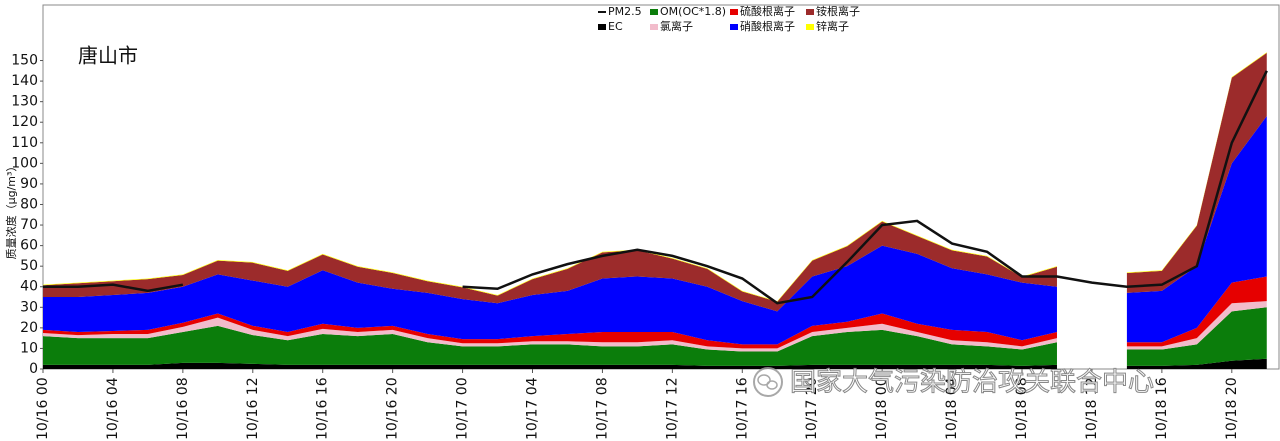 This screenshot has width=1280, height=441. I want to click on y-tick-label: 130, so click(24, 102).